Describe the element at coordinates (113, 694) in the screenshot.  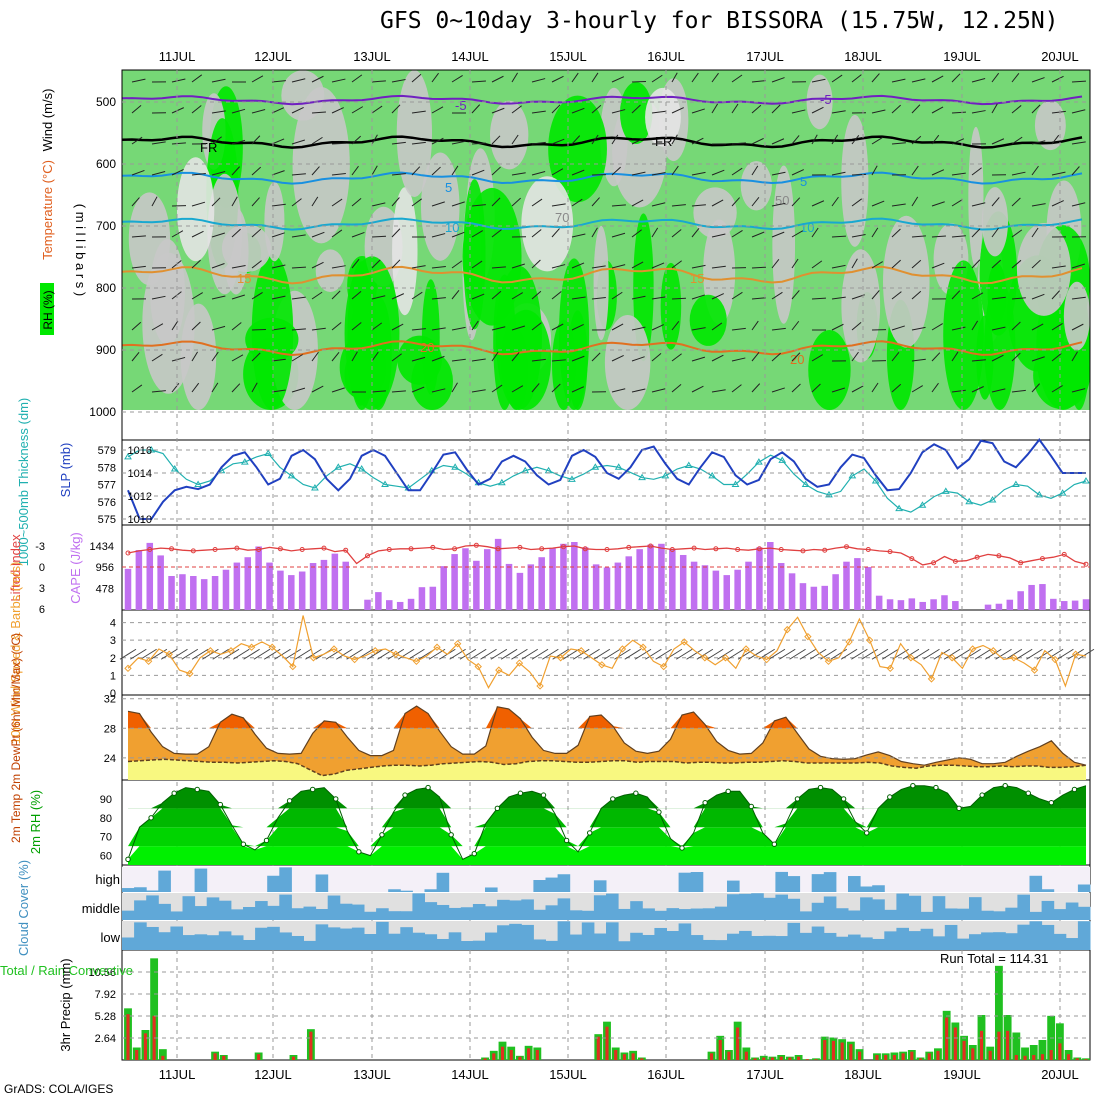
I see `wind-ytick: 0` at that location.